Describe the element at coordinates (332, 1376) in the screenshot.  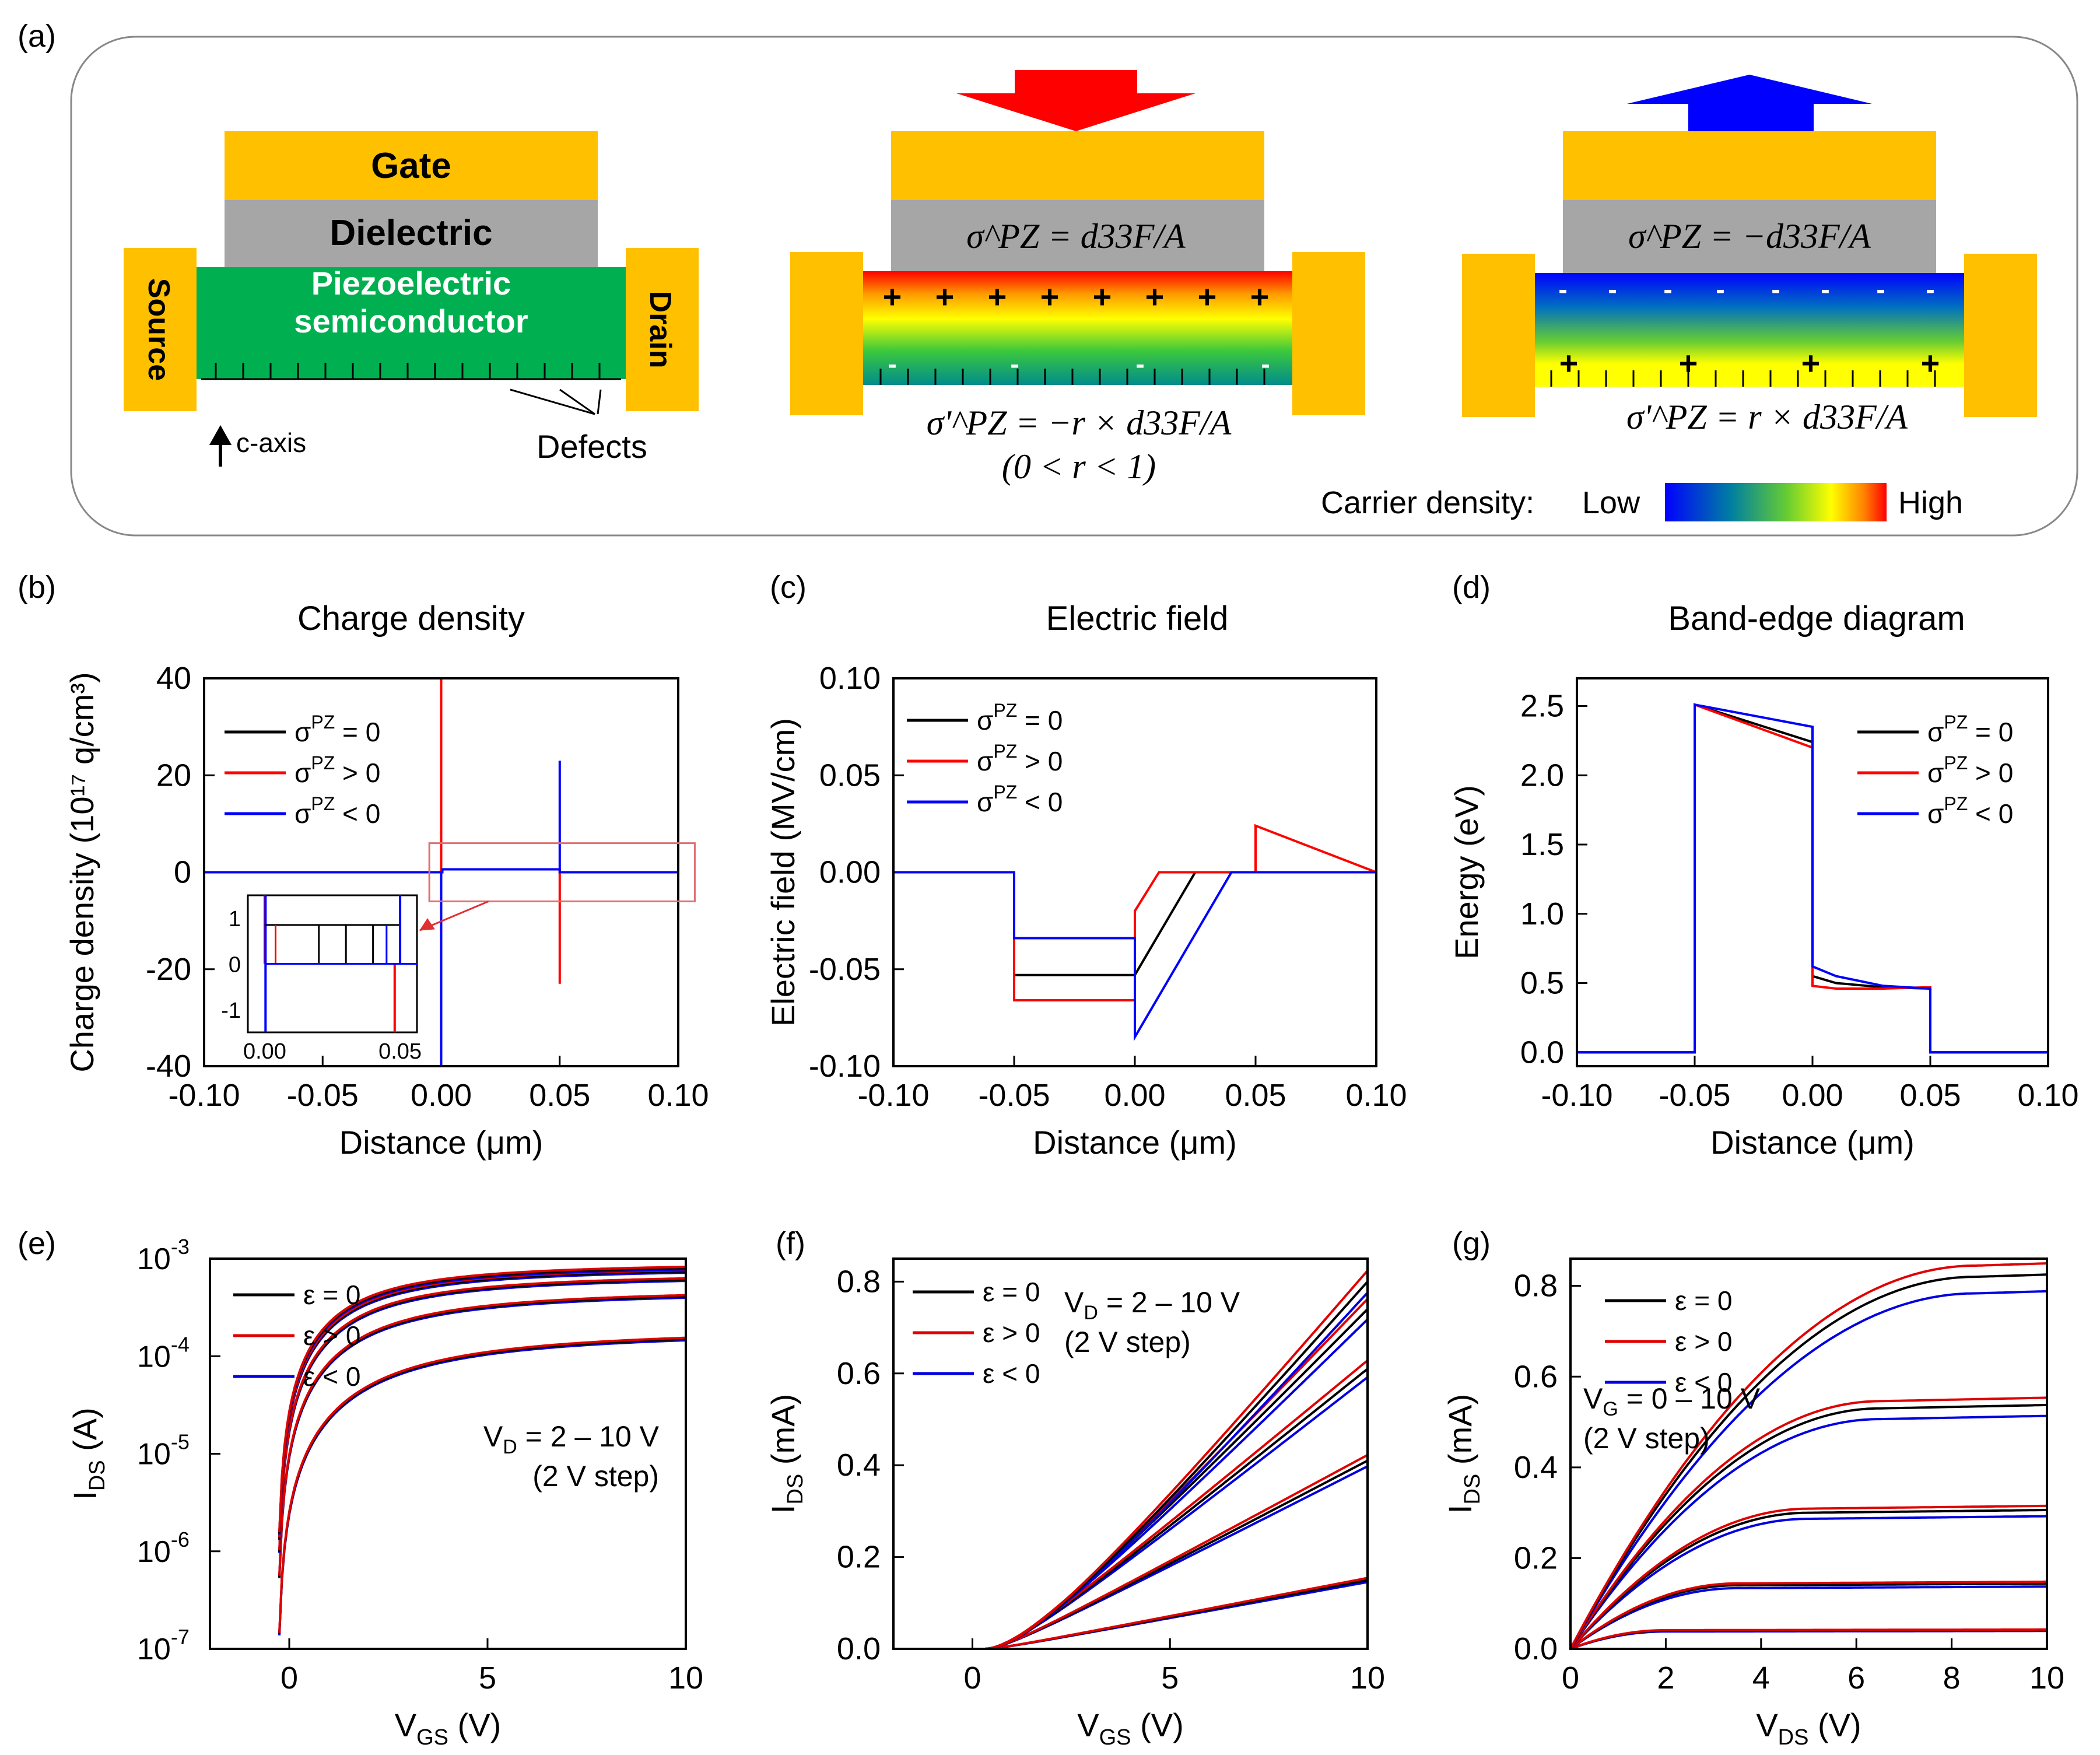
I see `legend-label: ε < 0` at that location.